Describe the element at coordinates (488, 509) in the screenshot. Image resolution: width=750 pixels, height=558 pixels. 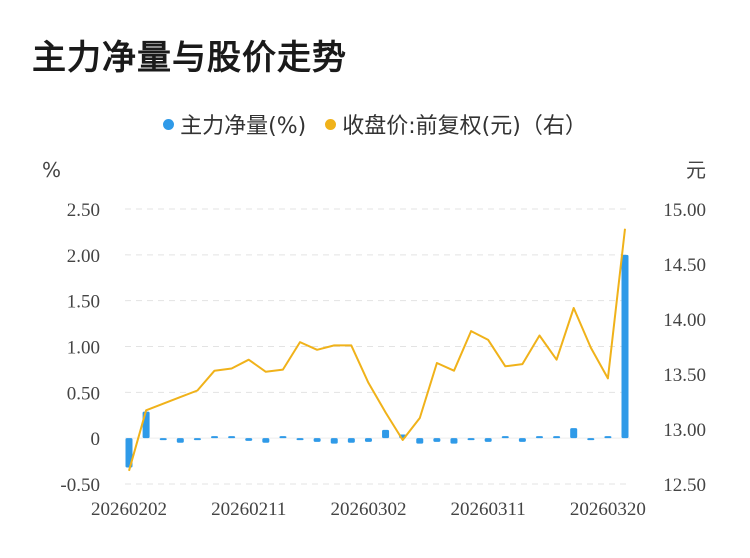
I see `x-tick-label: 20260311` at that location.